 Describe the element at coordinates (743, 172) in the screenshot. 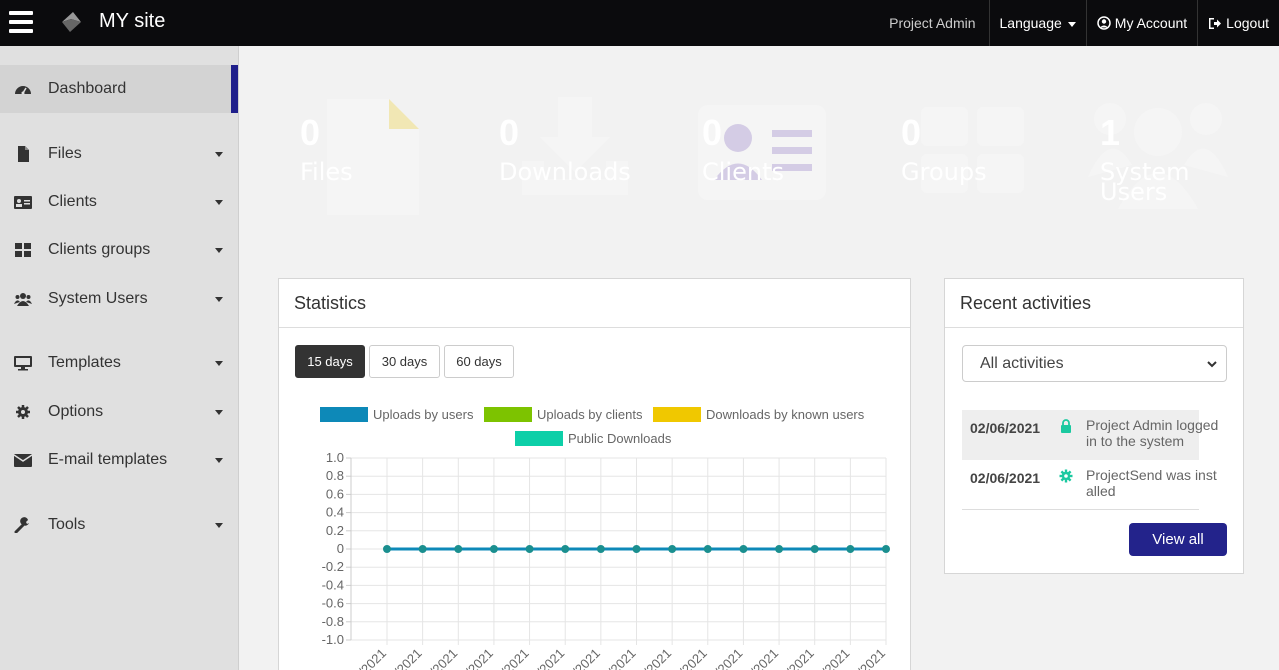

I see `tile-label: Clients` at that location.